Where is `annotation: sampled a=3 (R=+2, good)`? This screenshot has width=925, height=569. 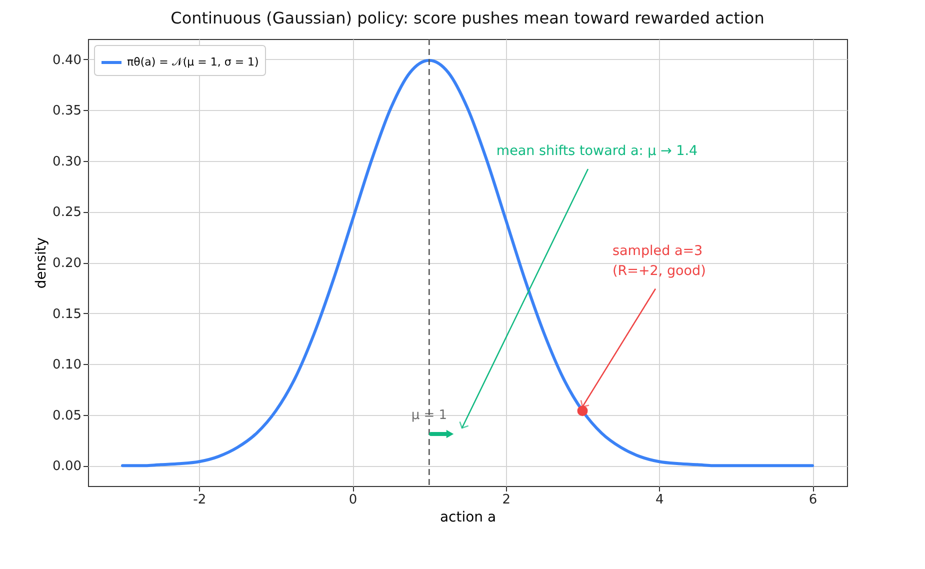
annotation: sampled a=3 (R=+2, good) is located at coordinates (659, 260).